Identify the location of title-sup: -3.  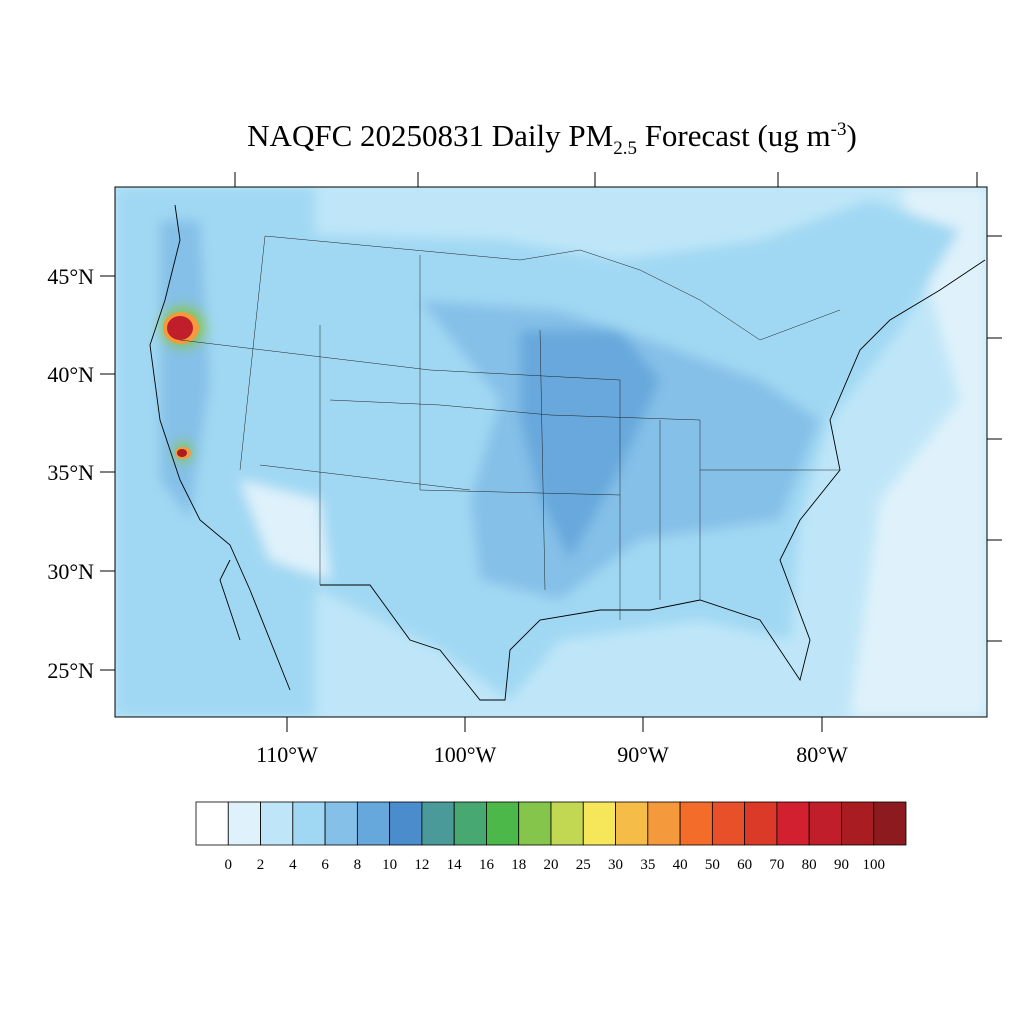
(839, 129).